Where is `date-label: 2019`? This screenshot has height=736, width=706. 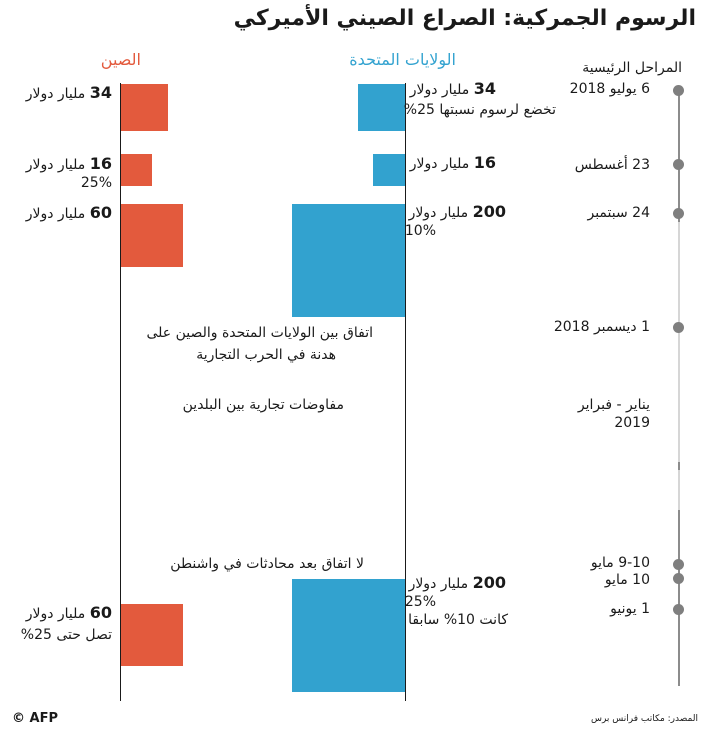 date-label: 2019 is located at coordinates (632, 423).